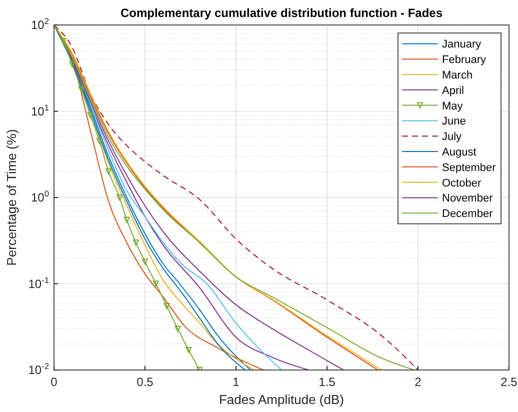  What do you see at coordinates (462, 44) in the screenshot?
I see `legend-label: January` at bounding box center [462, 44].